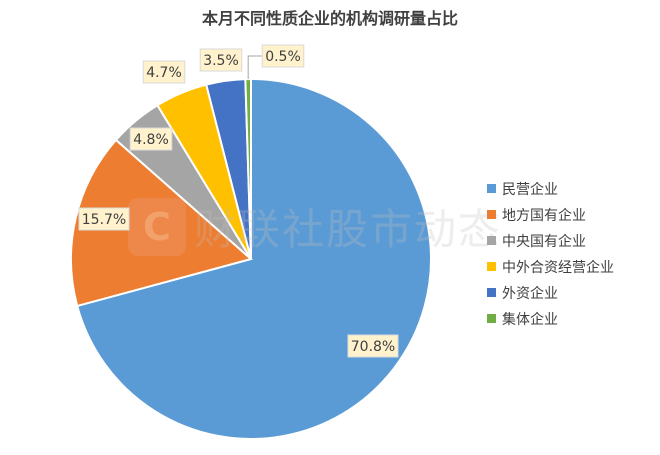 This screenshot has width=660, height=455. Describe the element at coordinates (544, 241) in the screenshot. I see `legend-label: 中央国有企业` at that location.